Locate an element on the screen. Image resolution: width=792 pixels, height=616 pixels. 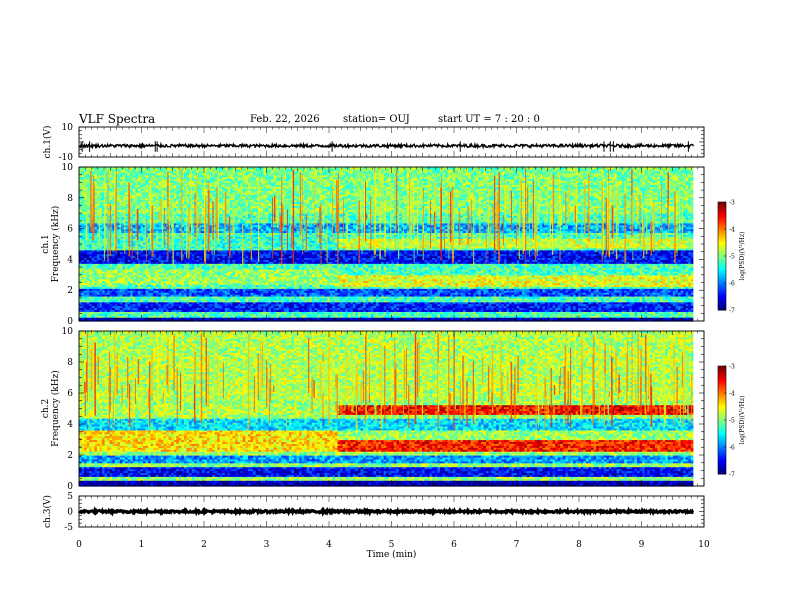
x-tick-label: 1 is located at coordinates (142, 545).